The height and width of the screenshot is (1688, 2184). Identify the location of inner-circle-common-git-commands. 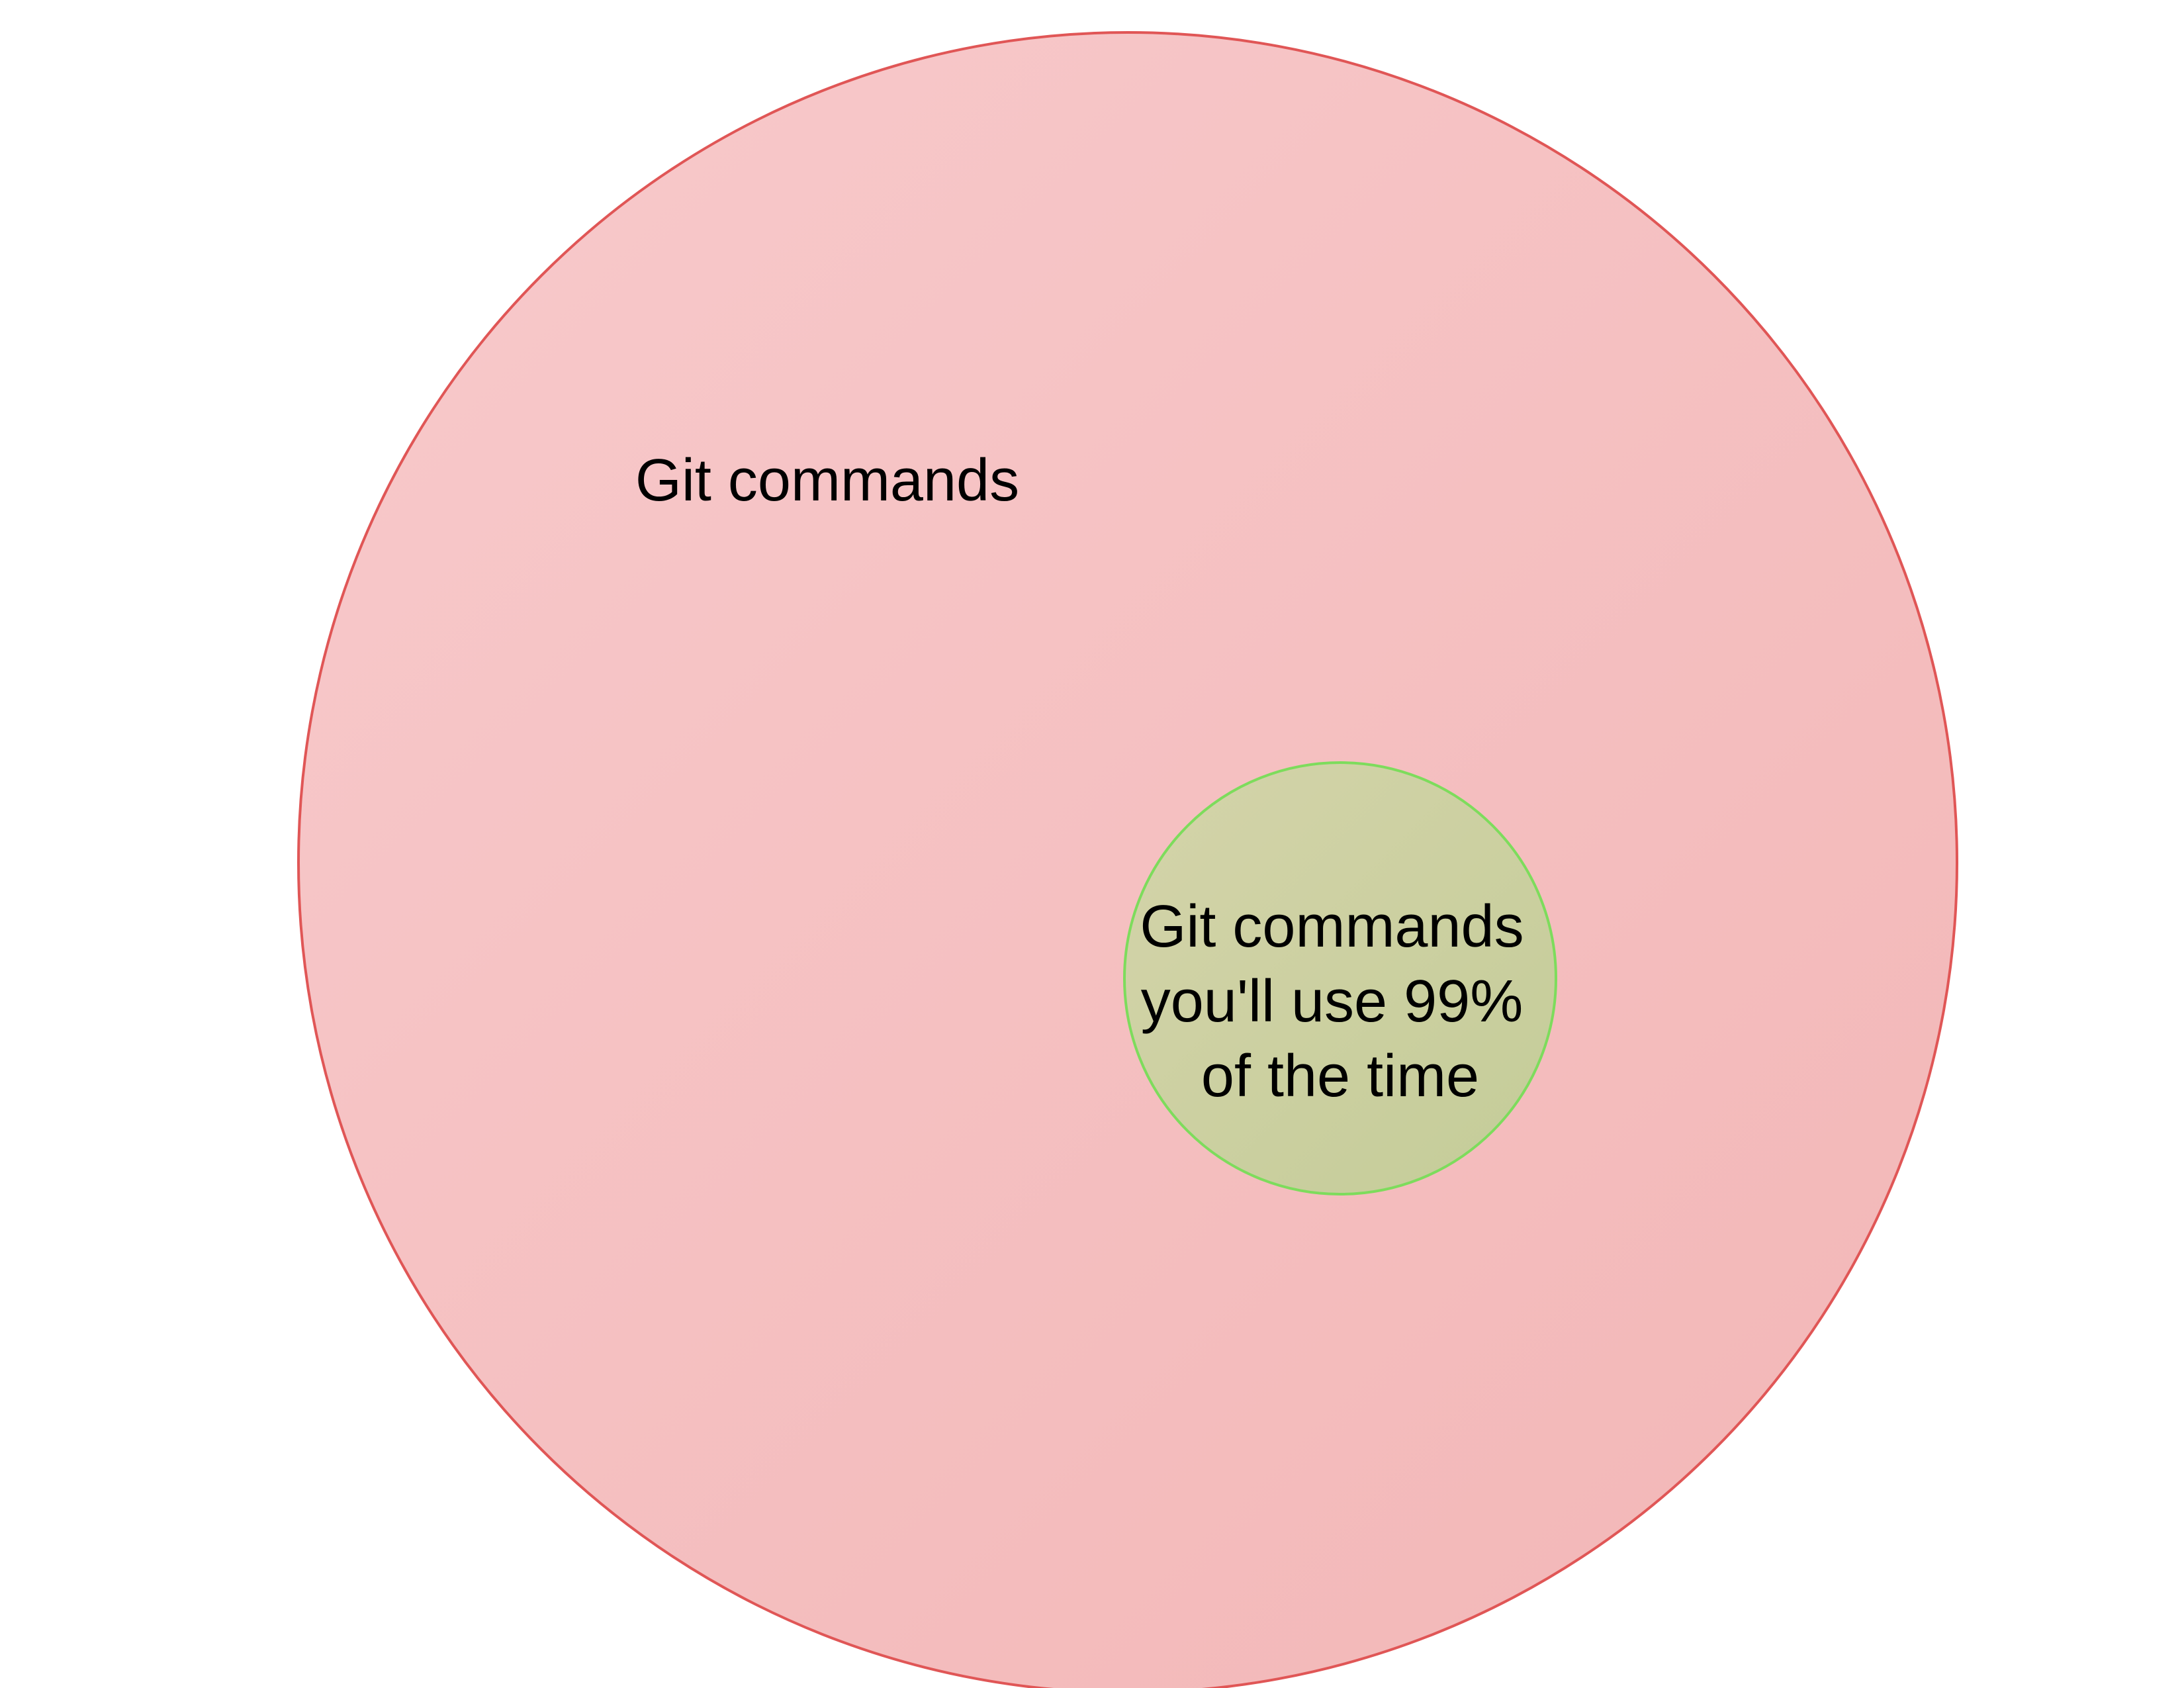
(1340, 978).